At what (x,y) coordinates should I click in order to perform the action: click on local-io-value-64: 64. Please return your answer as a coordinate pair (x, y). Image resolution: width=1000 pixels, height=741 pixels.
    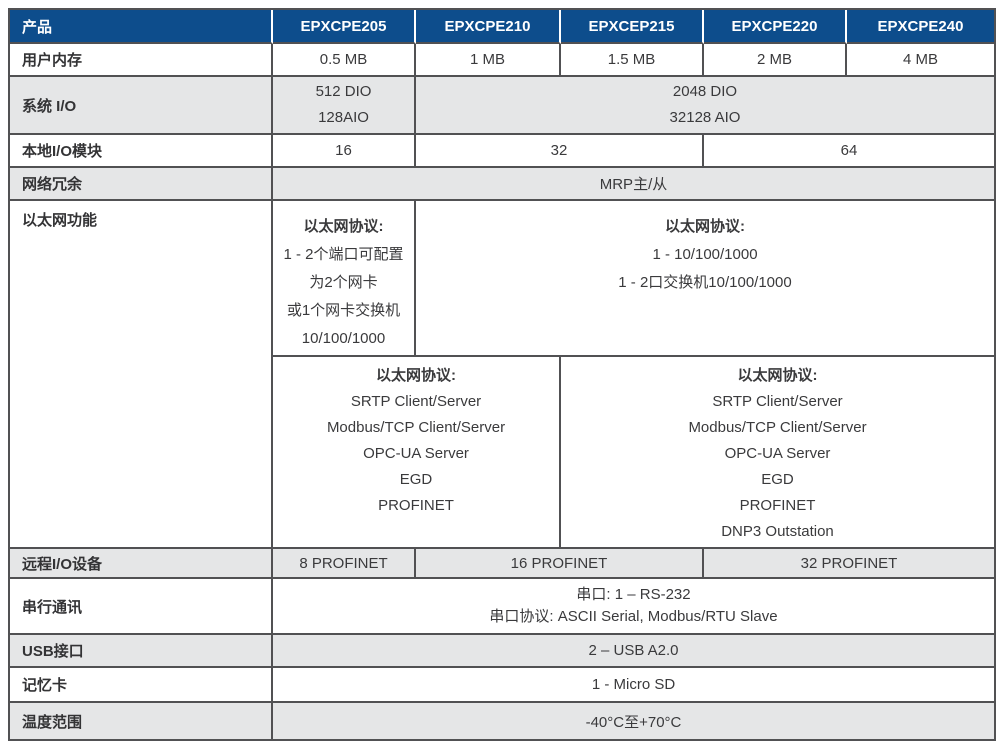
    Looking at the image, I should click on (849, 151).